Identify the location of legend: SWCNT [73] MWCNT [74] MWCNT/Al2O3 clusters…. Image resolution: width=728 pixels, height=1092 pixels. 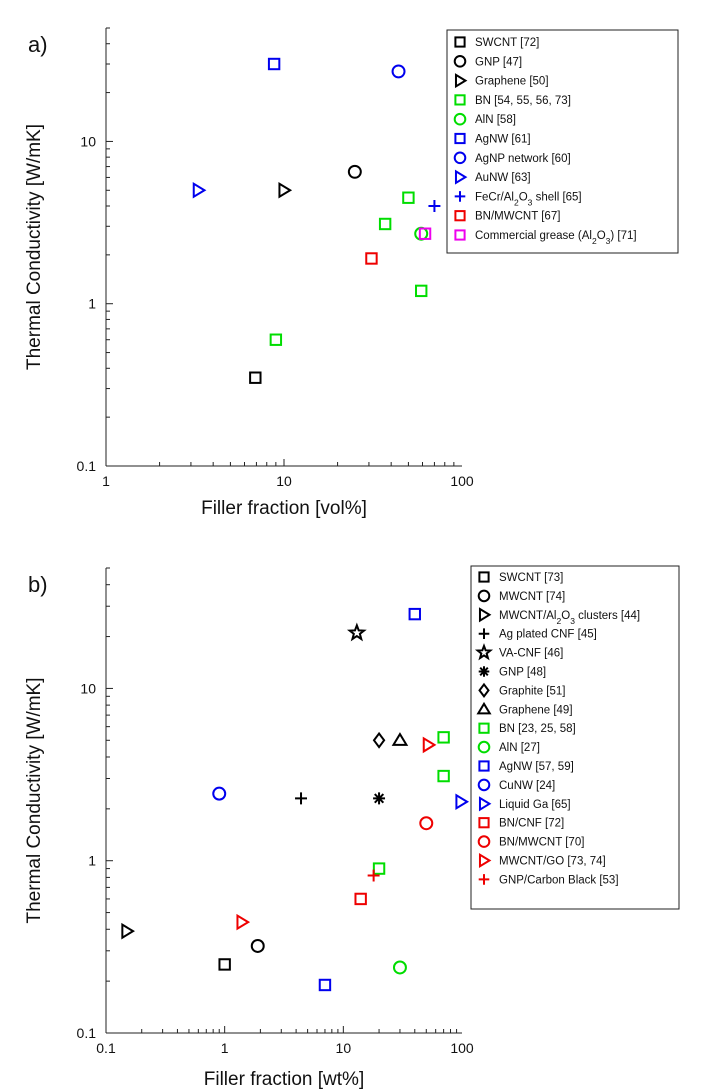
(575, 737).